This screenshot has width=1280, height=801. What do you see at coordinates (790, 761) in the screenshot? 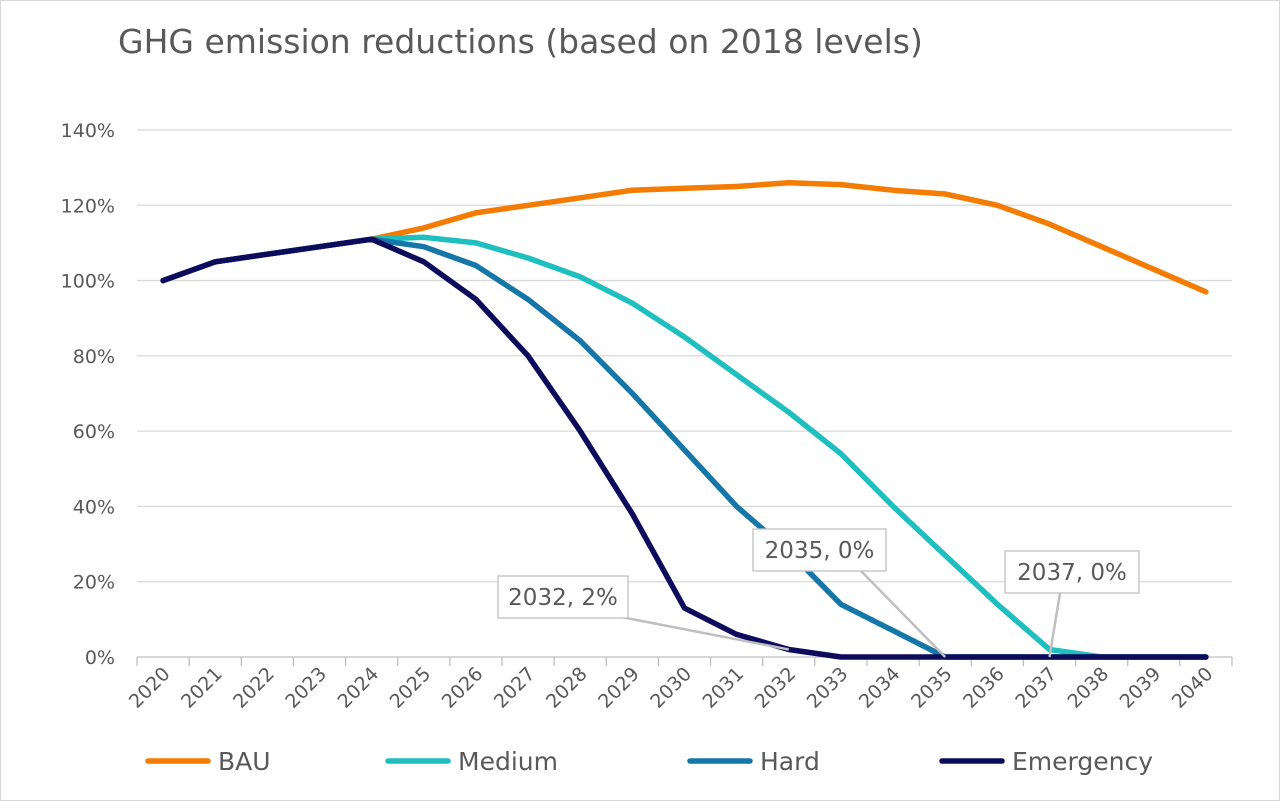
I see `legend-label-hard: Hard` at bounding box center [790, 761].